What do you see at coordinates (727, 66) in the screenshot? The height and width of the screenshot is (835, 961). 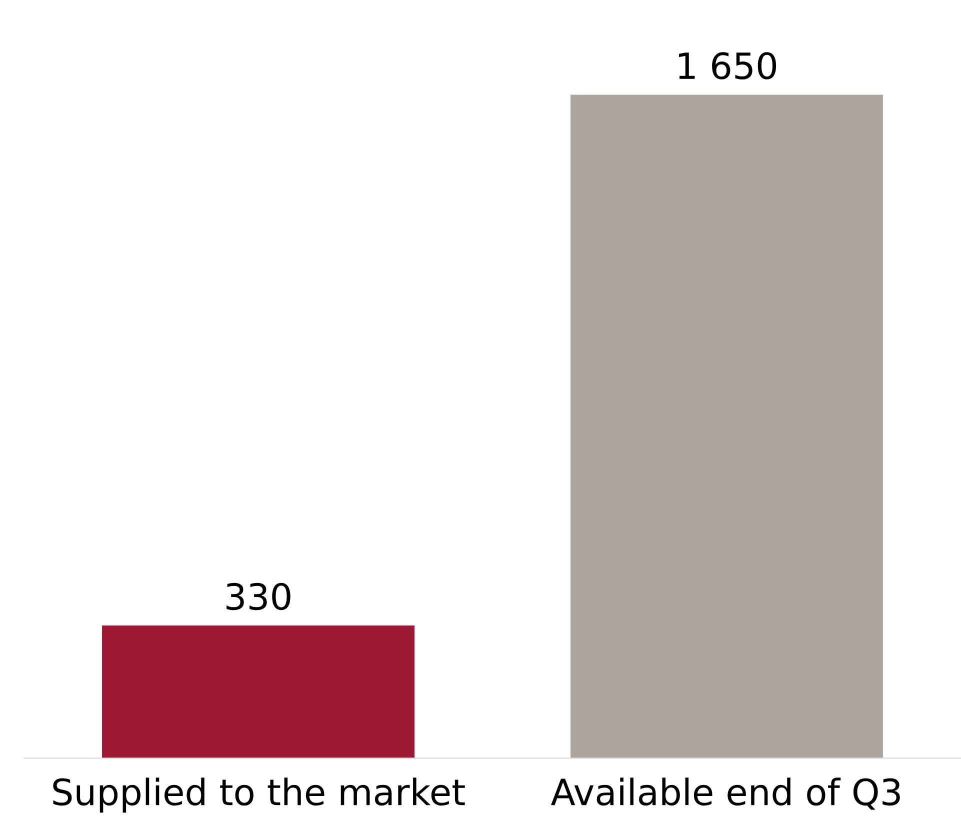 I see `data-label: 1 650` at bounding box center [727, 66].